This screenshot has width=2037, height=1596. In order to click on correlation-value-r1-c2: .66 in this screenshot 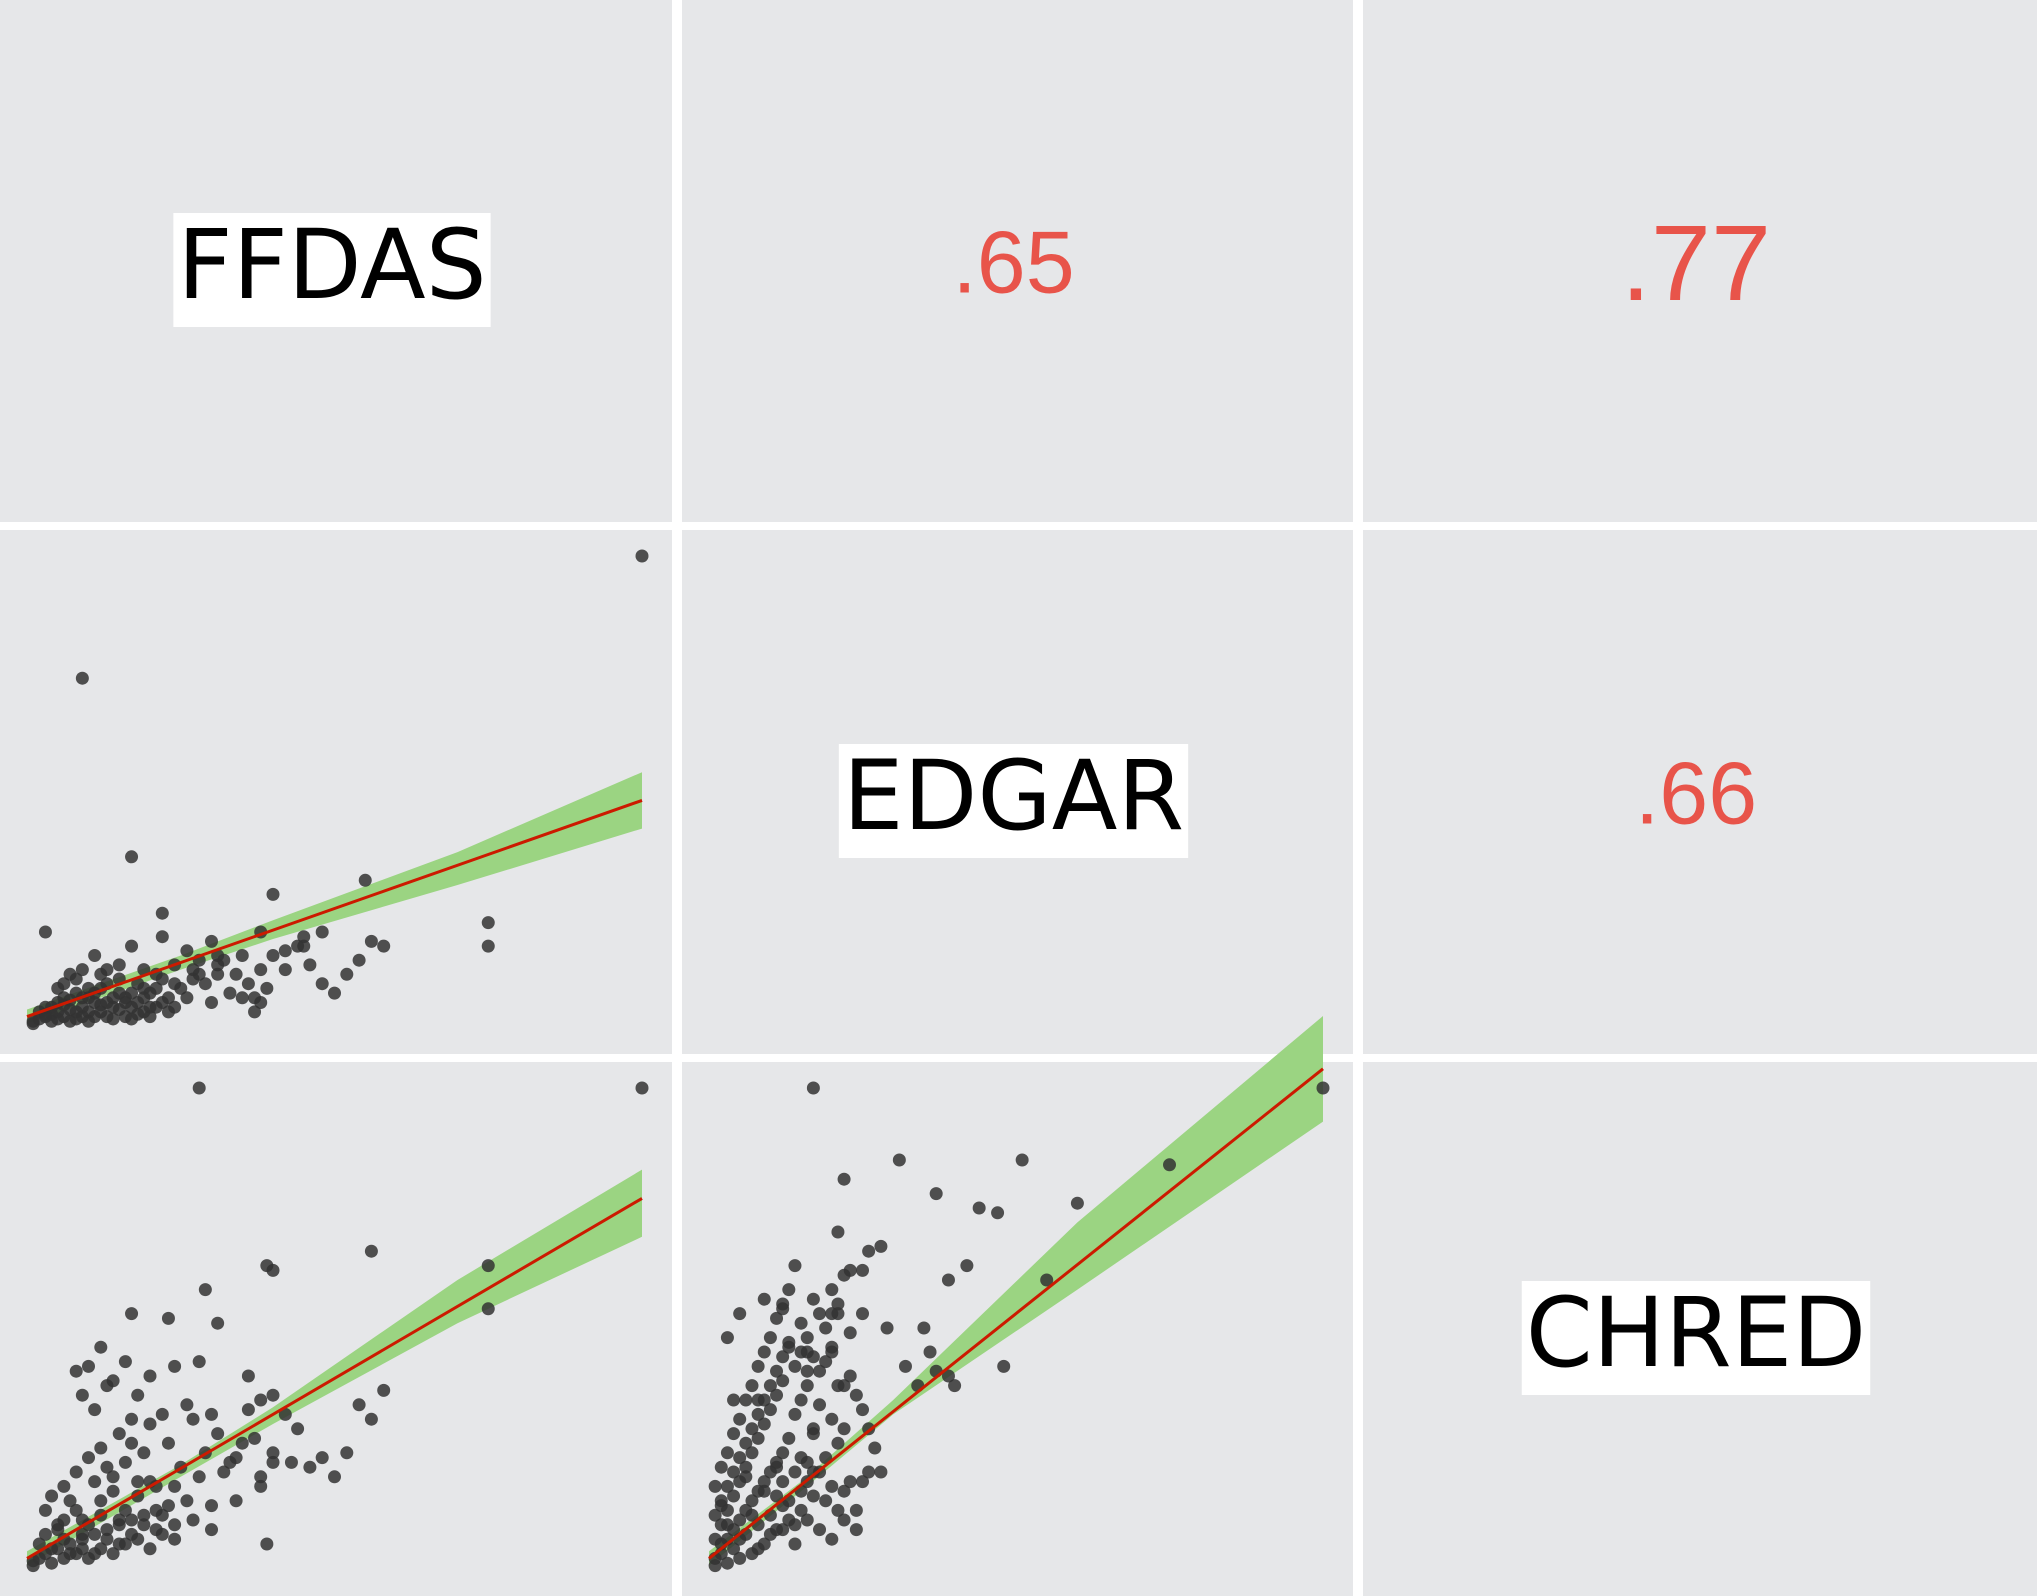, I will do `click(1696, 793)`.